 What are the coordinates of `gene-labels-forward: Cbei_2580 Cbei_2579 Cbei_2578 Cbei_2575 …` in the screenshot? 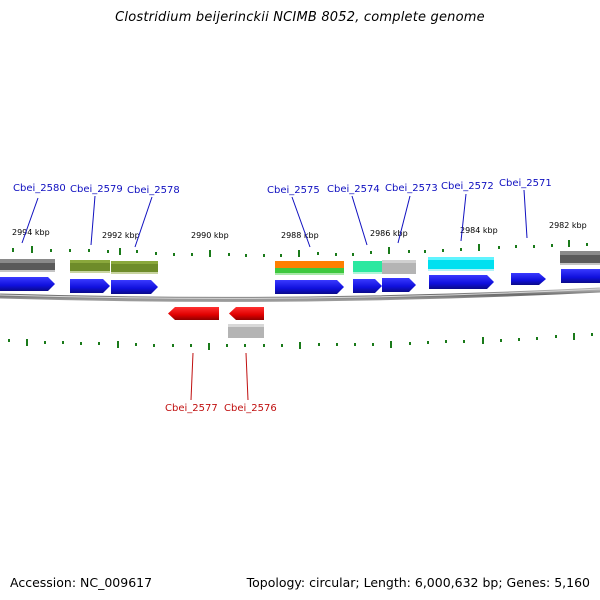 It's located at (282, 187).